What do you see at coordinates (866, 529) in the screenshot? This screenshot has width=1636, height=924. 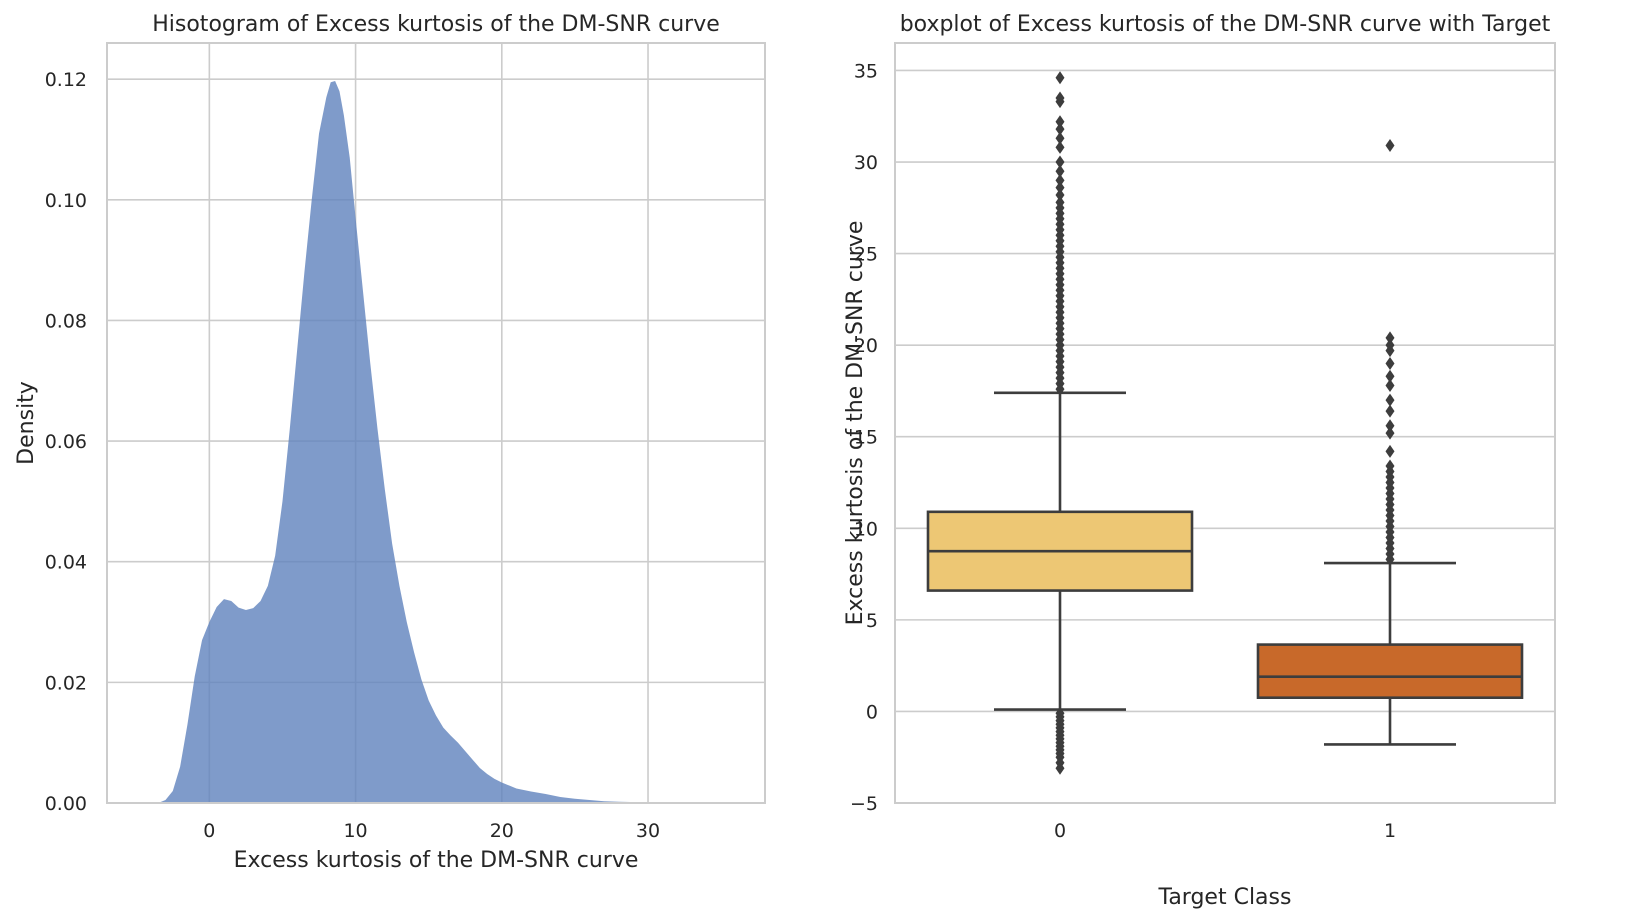 I see `boxplot-y-tick-label: 10` at bounding box center [866, 529].